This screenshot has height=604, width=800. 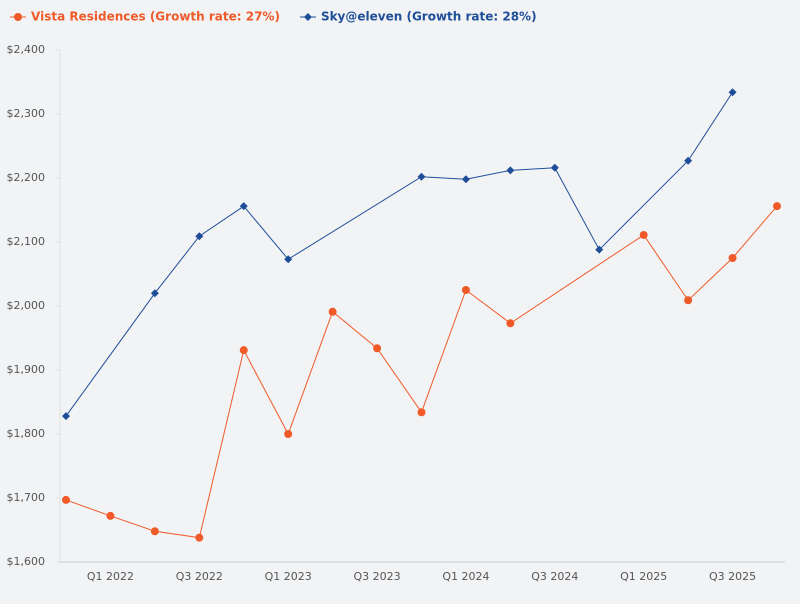 I want to click on y-tick-label: $2,300, so click(x=26, y=113).